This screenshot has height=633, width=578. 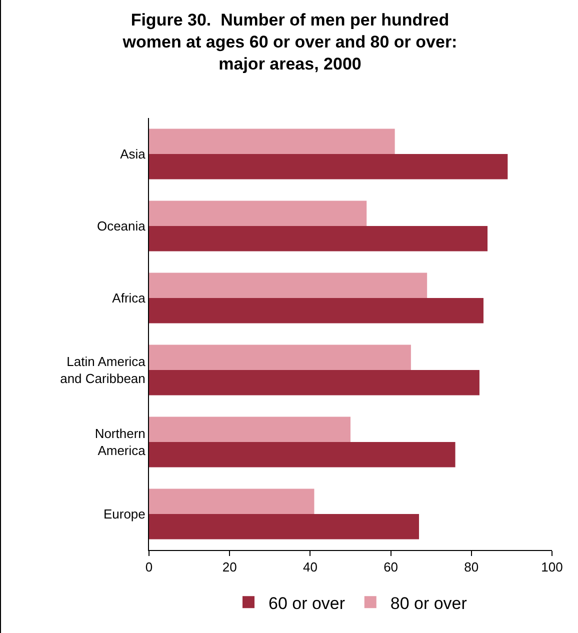 What do you see at coordinates (124, 514) in the screenshot?
I see `y-tick-label: Europe` at bounding box center [124, 514].